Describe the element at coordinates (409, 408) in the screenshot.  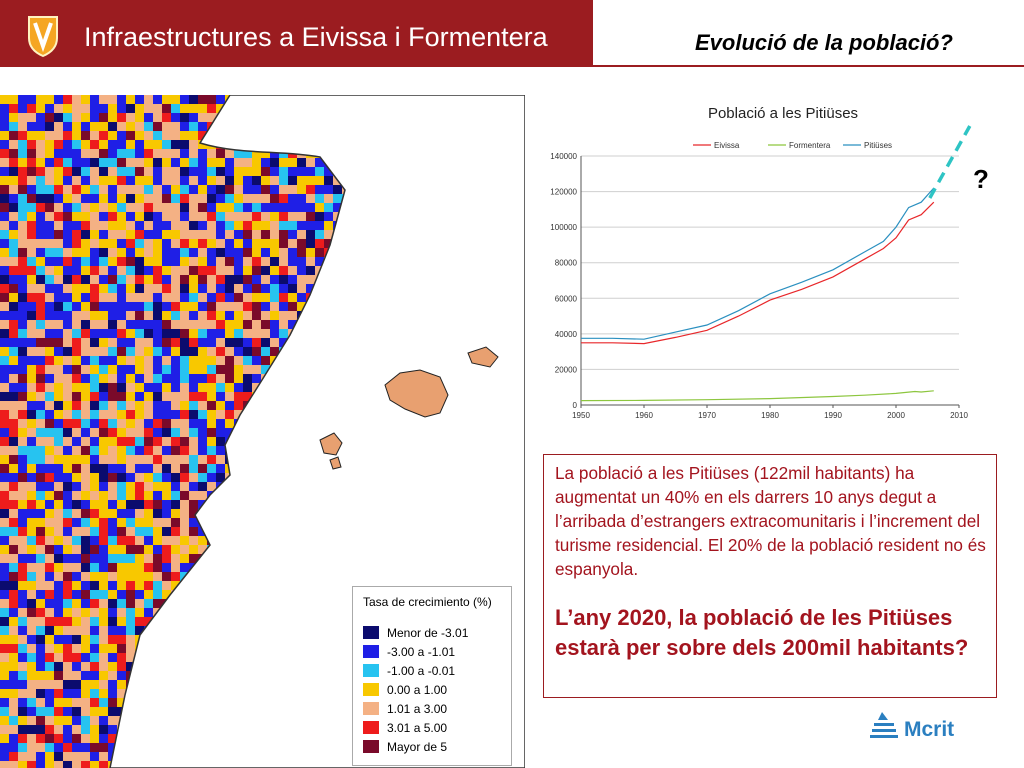
I see `balearic-islands` at that location.